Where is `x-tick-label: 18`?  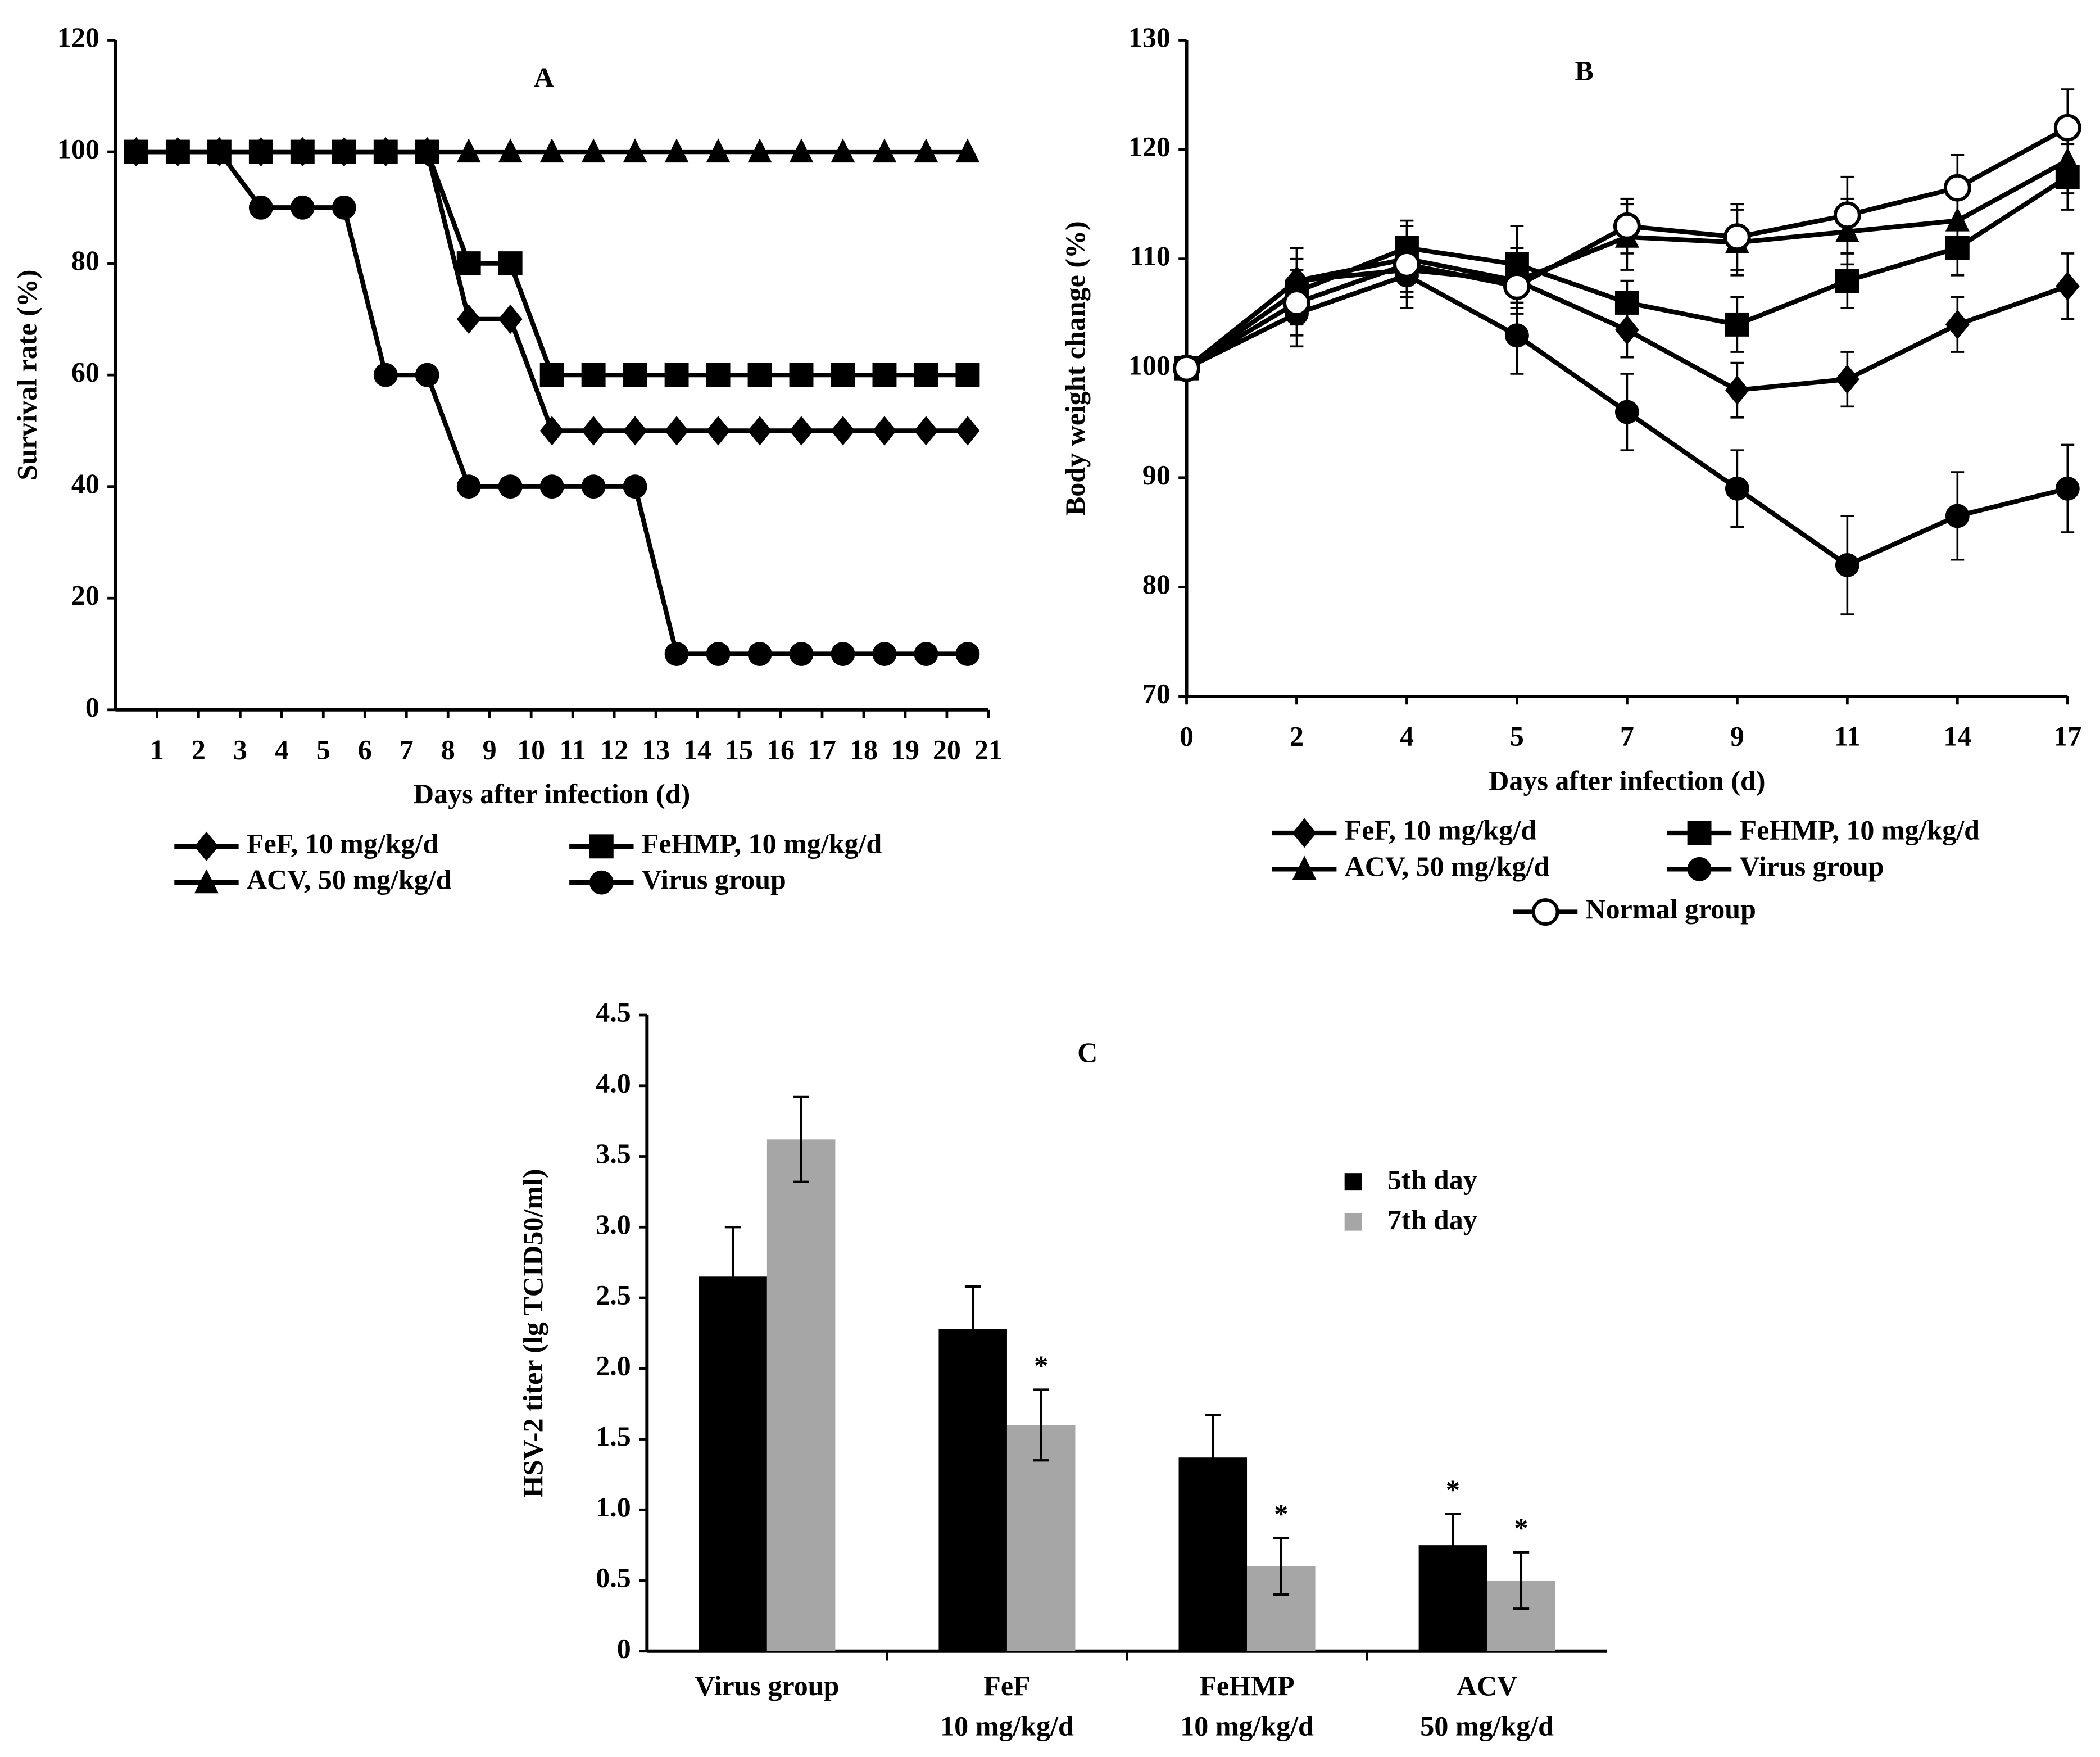
x-tick-label: 18 is located at coordinates (864, 750).